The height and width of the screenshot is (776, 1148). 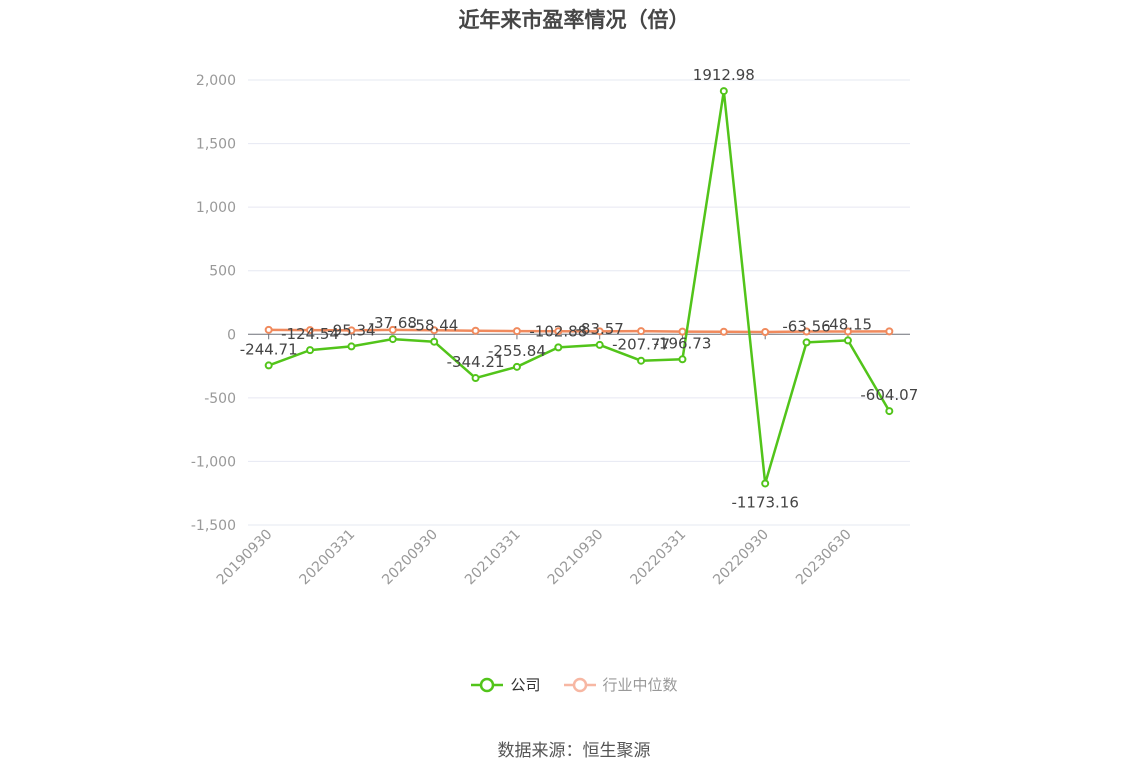 What do you see at coordinates (220, 399) in the screenshot?
I see `y-tick-label: -500` at bounding box center [220, 399].